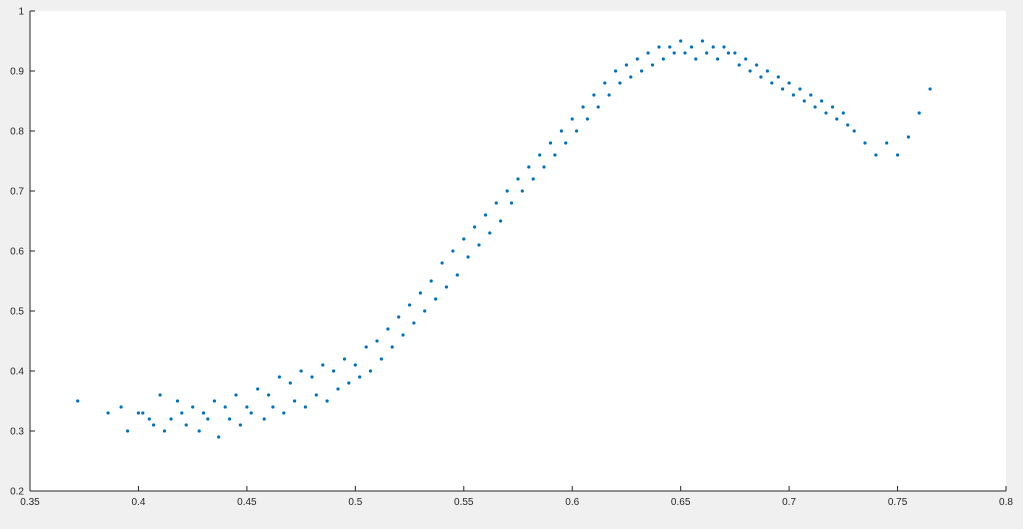 This screenshot has width=1023, height=529. I want to click on x-tick-label: 0.55, so click(464, 502).